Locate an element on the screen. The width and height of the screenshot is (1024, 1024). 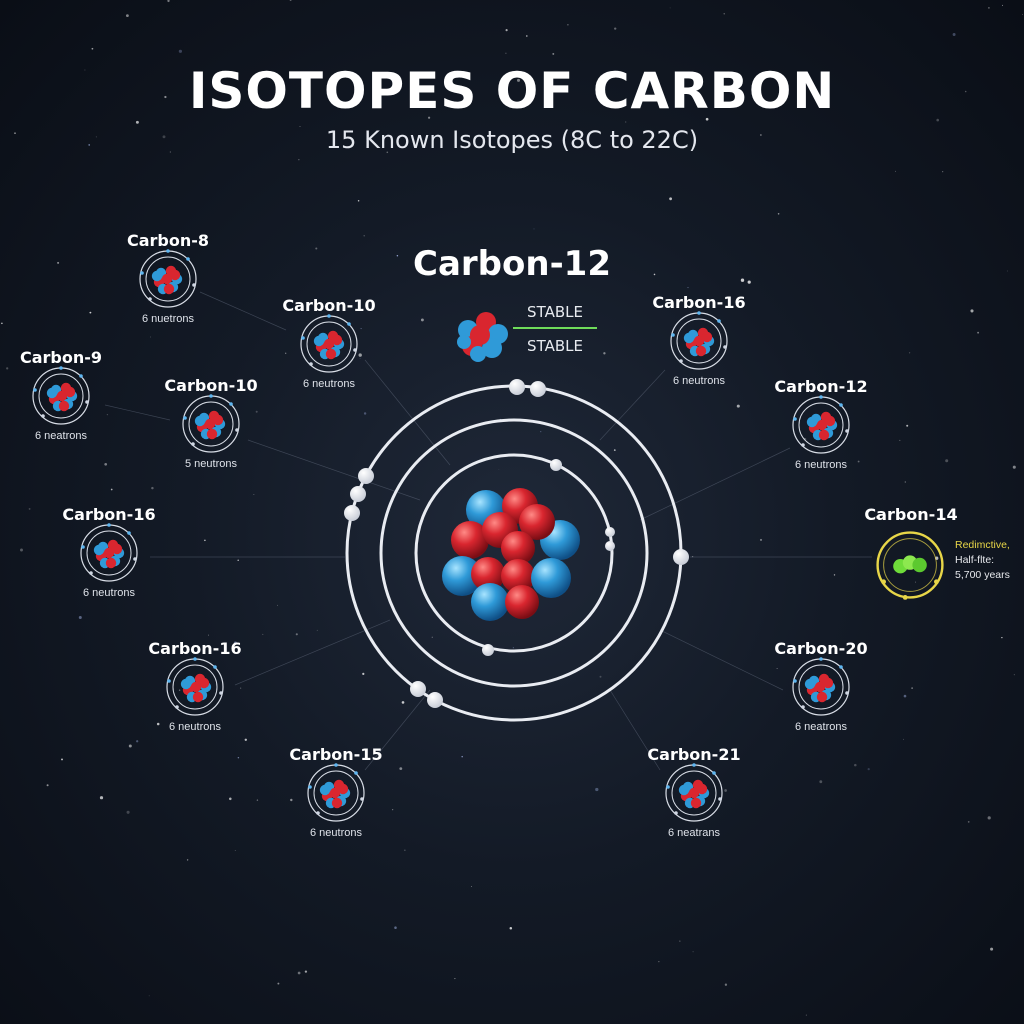
isotope-carbon-14: Carbon-14 is located at coordinates (911, 570).